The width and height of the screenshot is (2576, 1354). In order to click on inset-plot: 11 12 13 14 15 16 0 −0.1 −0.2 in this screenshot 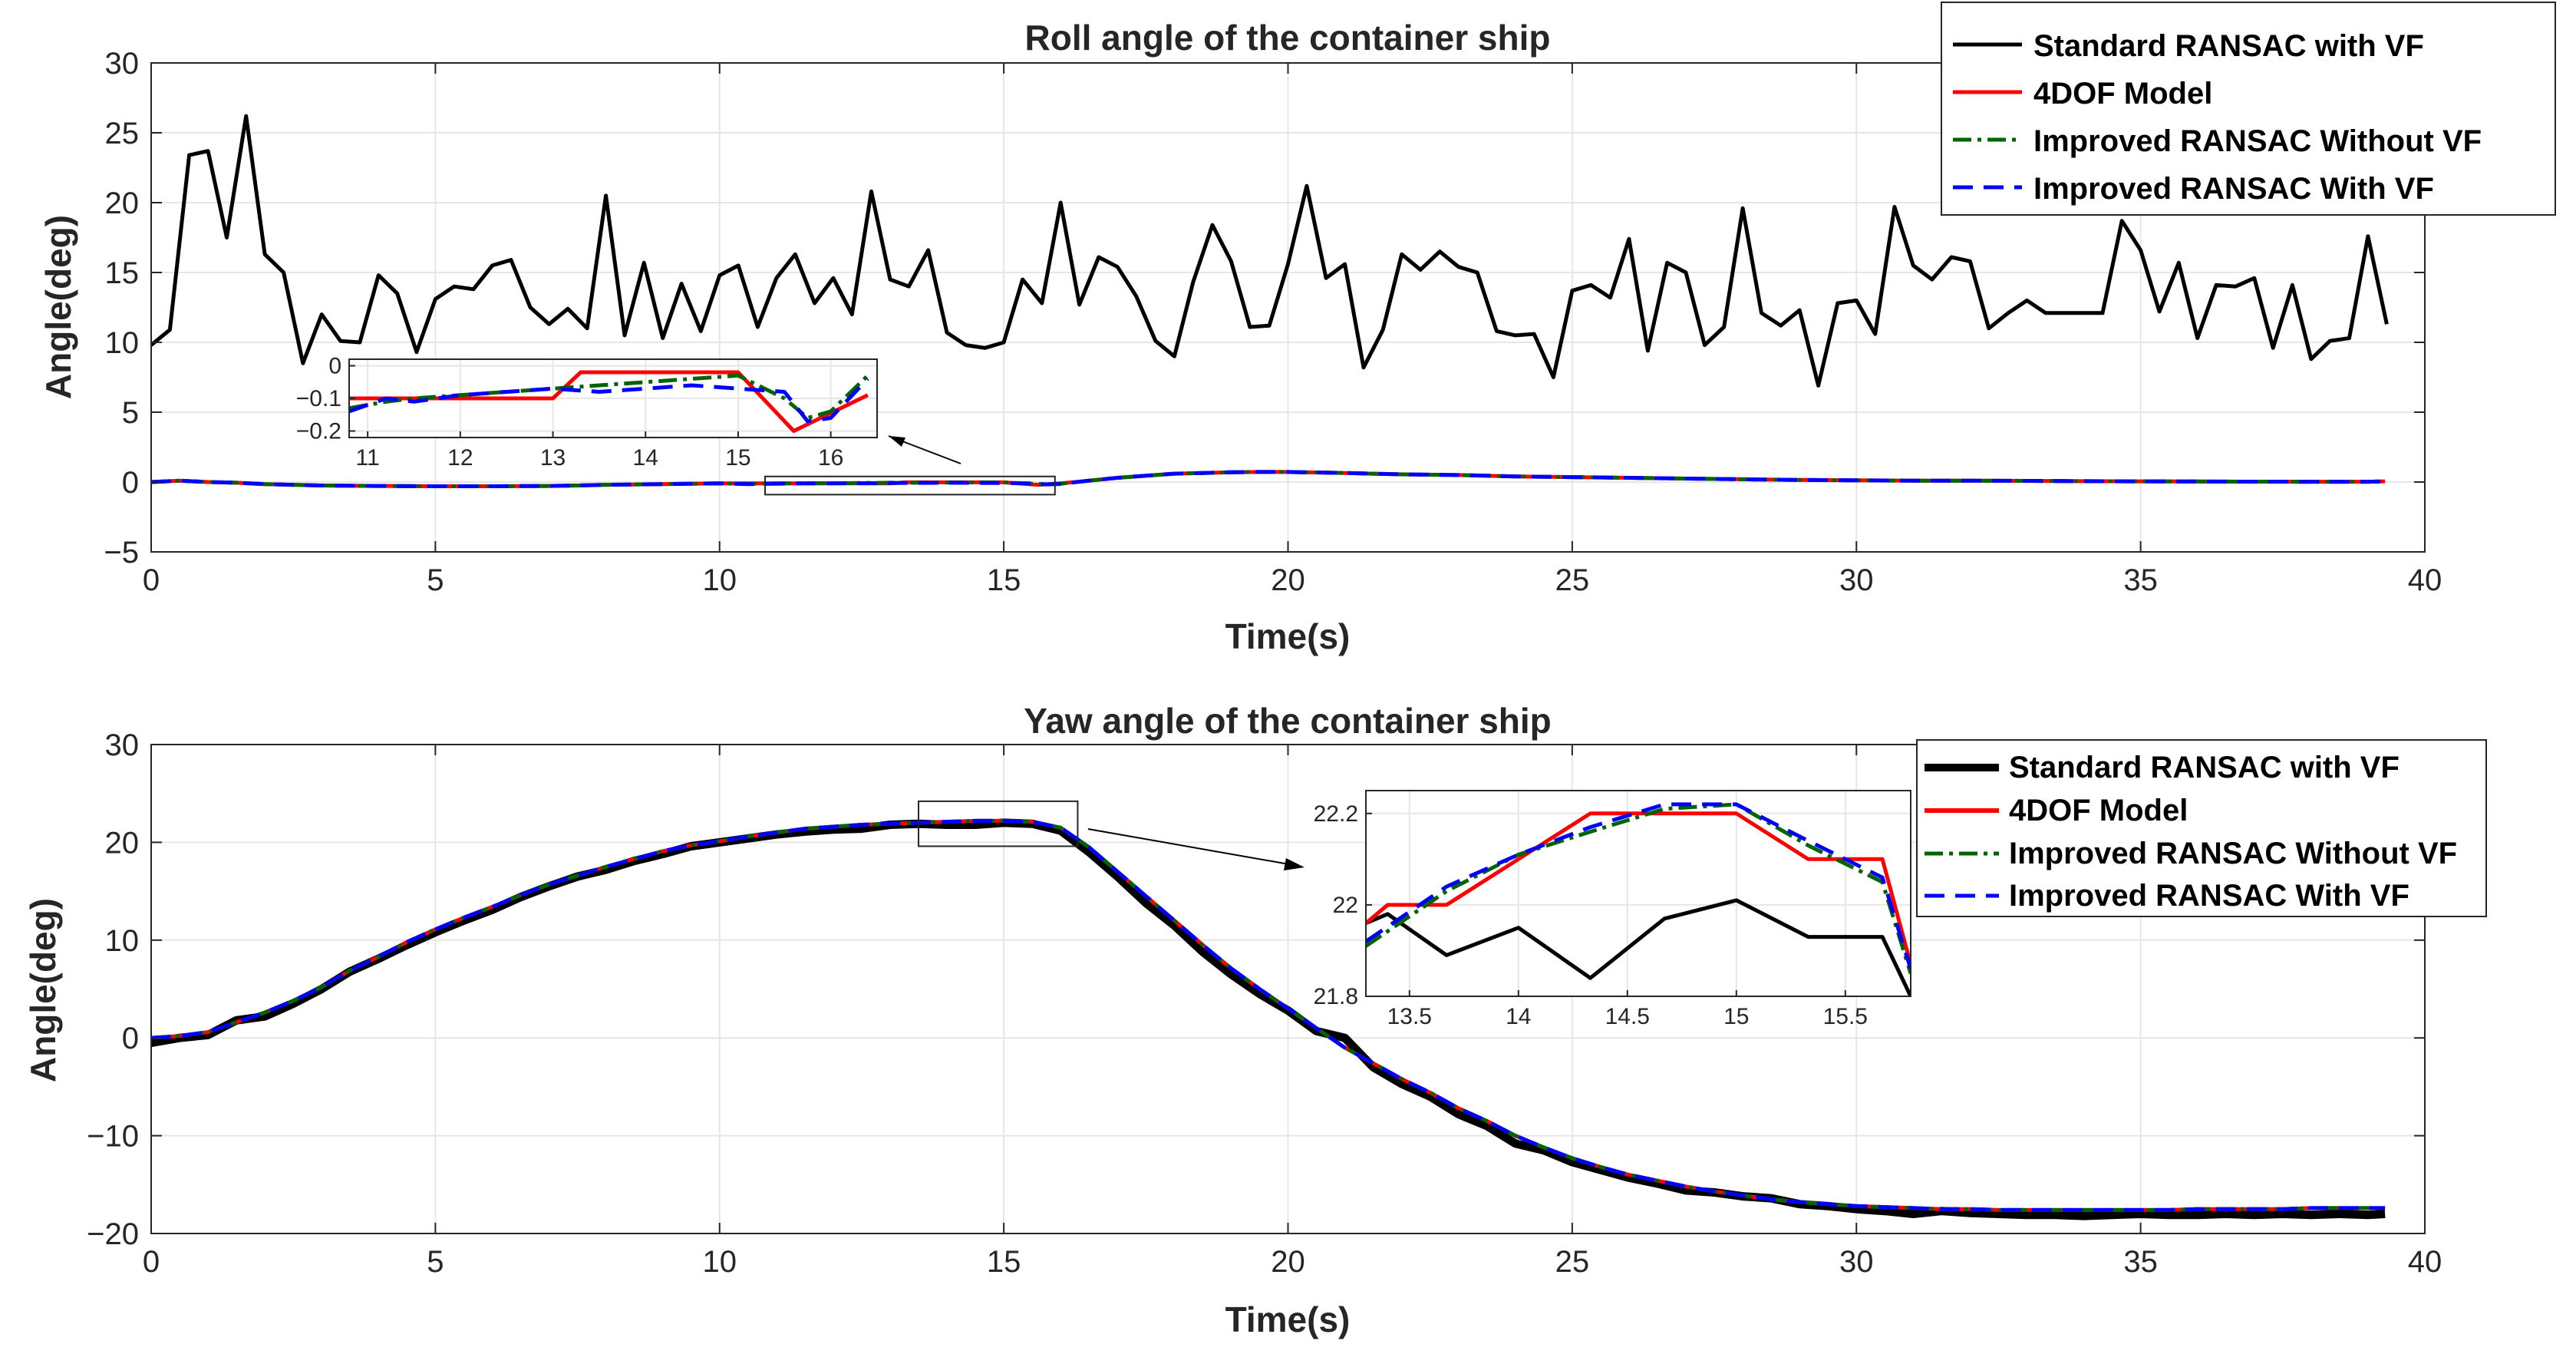, I will do `click(587, 412)`.